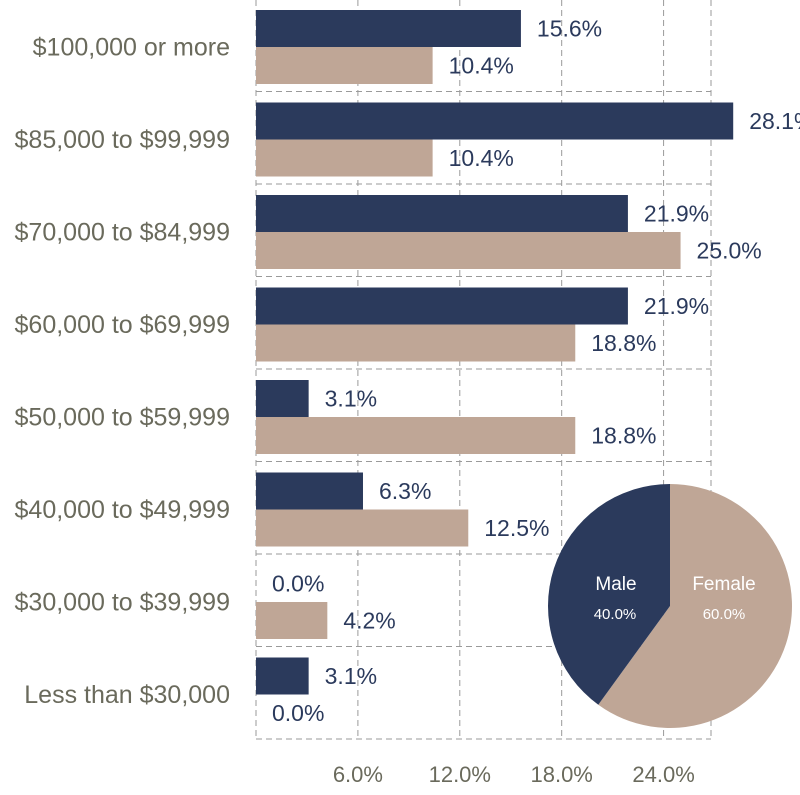 The height and width of the screenshot is (795, 800). Describe the element at coordinates (481, 66) in the screenshot. I see `data-label-series1-0: 10.4%` at that location.